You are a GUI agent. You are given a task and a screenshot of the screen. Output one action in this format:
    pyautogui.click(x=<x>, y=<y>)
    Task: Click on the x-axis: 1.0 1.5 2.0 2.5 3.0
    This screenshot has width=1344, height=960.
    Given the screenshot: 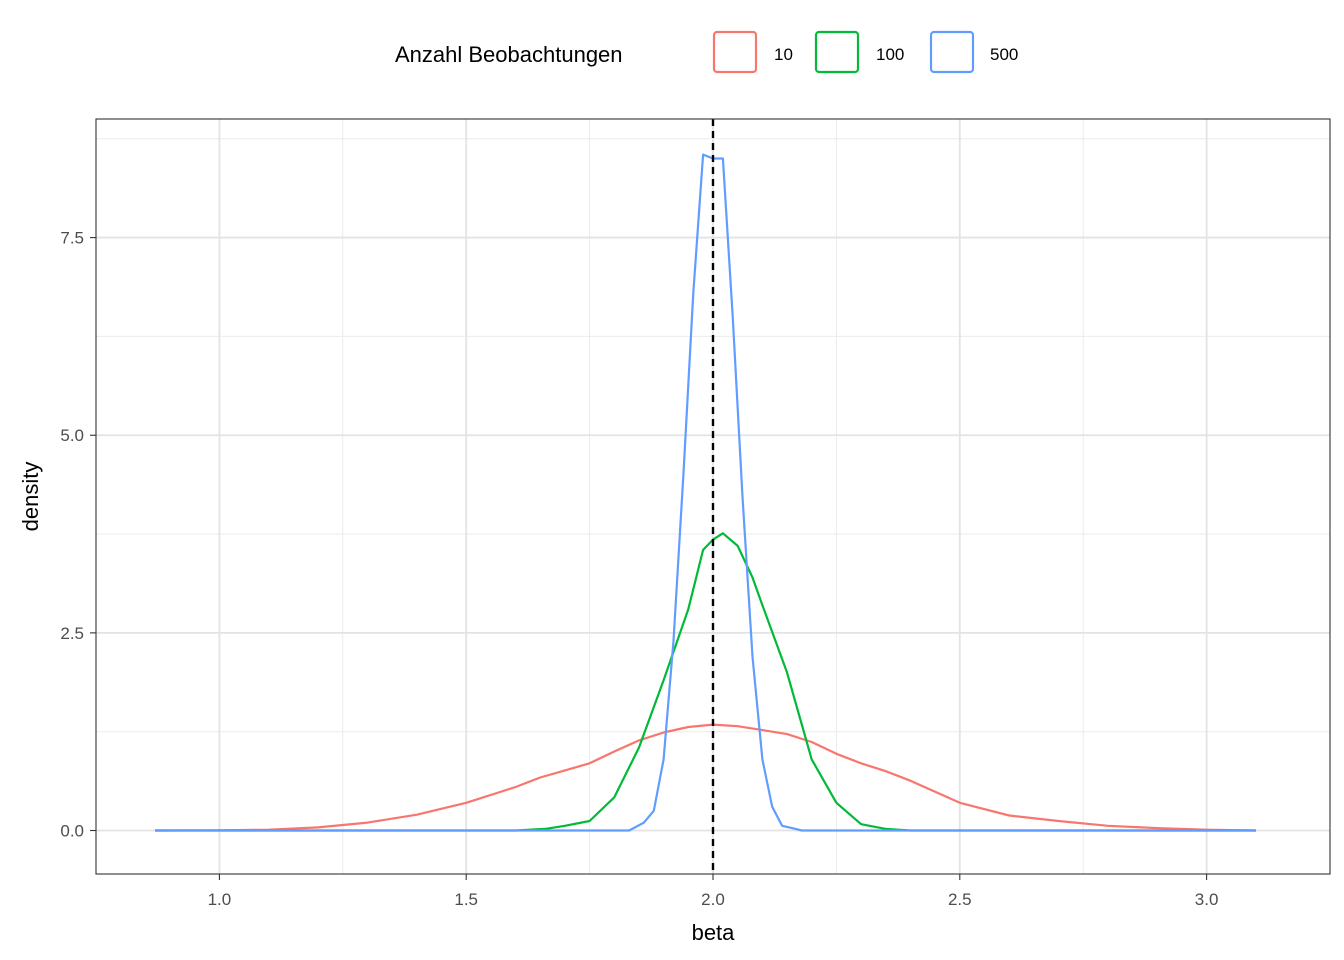 What is the action you would take?
    pyautogui.click(x=713, y=891)
    